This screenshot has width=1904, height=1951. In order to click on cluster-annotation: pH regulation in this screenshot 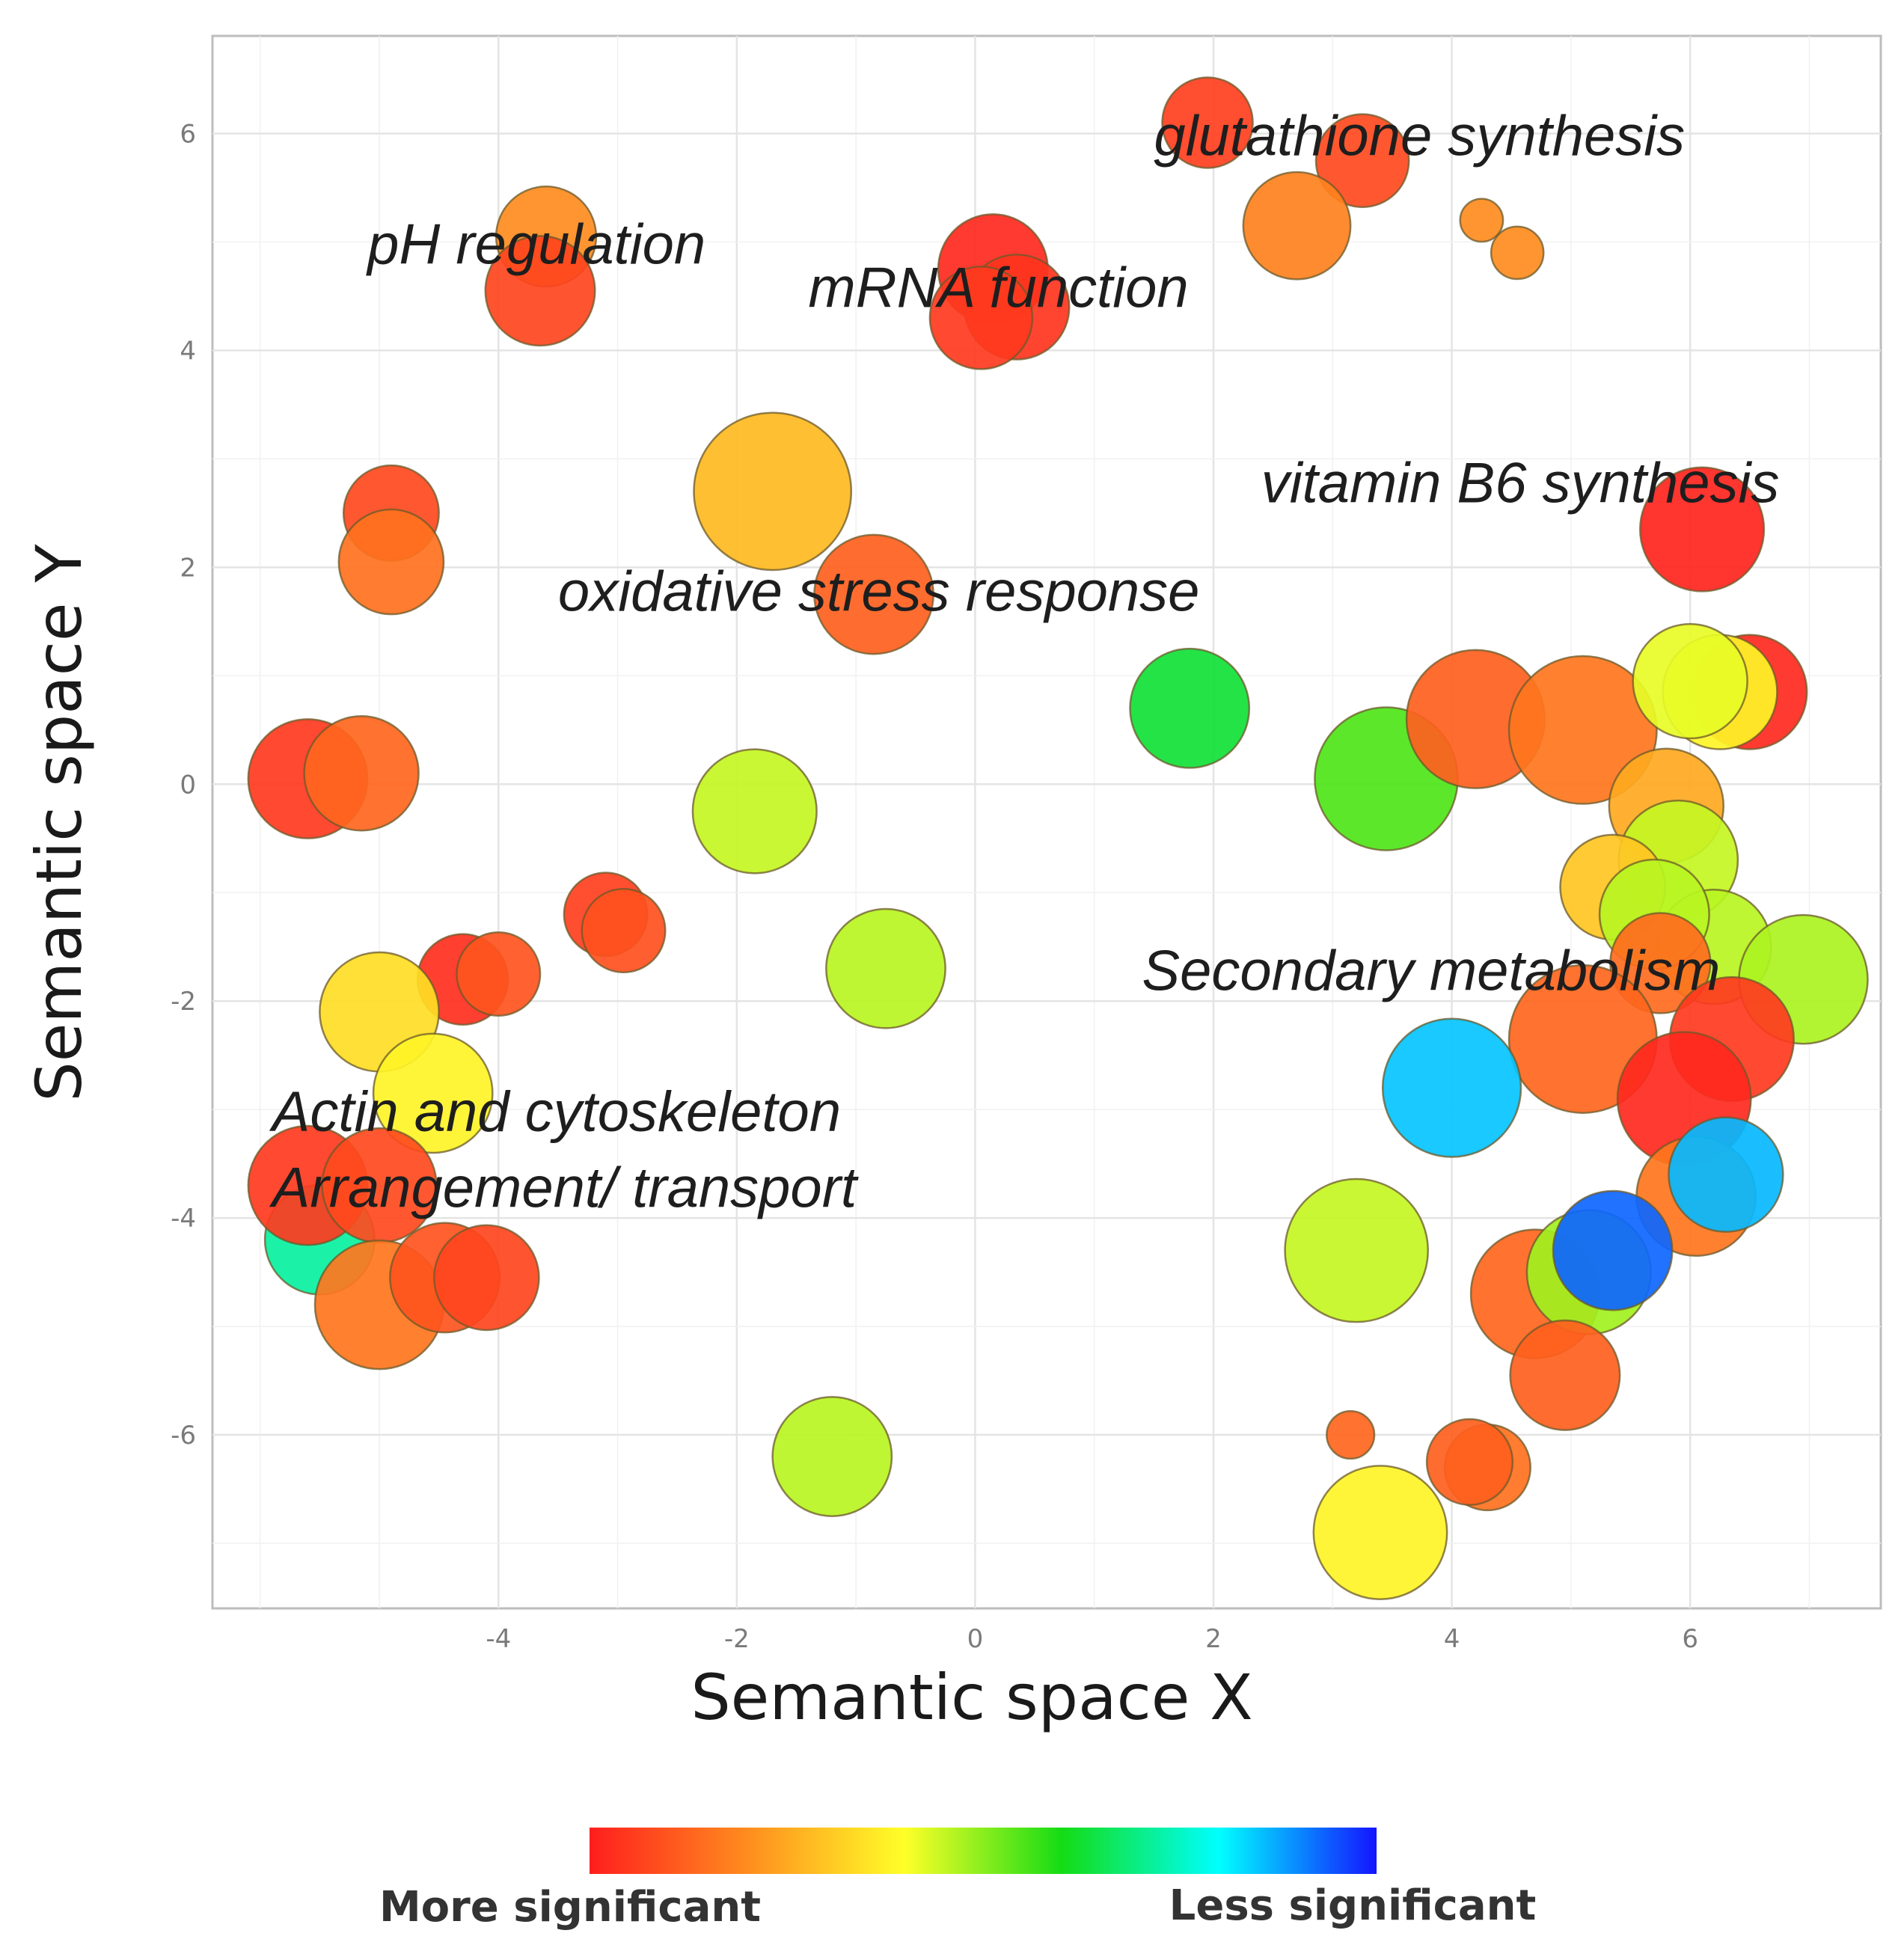, I will do `click(535, 244)`.